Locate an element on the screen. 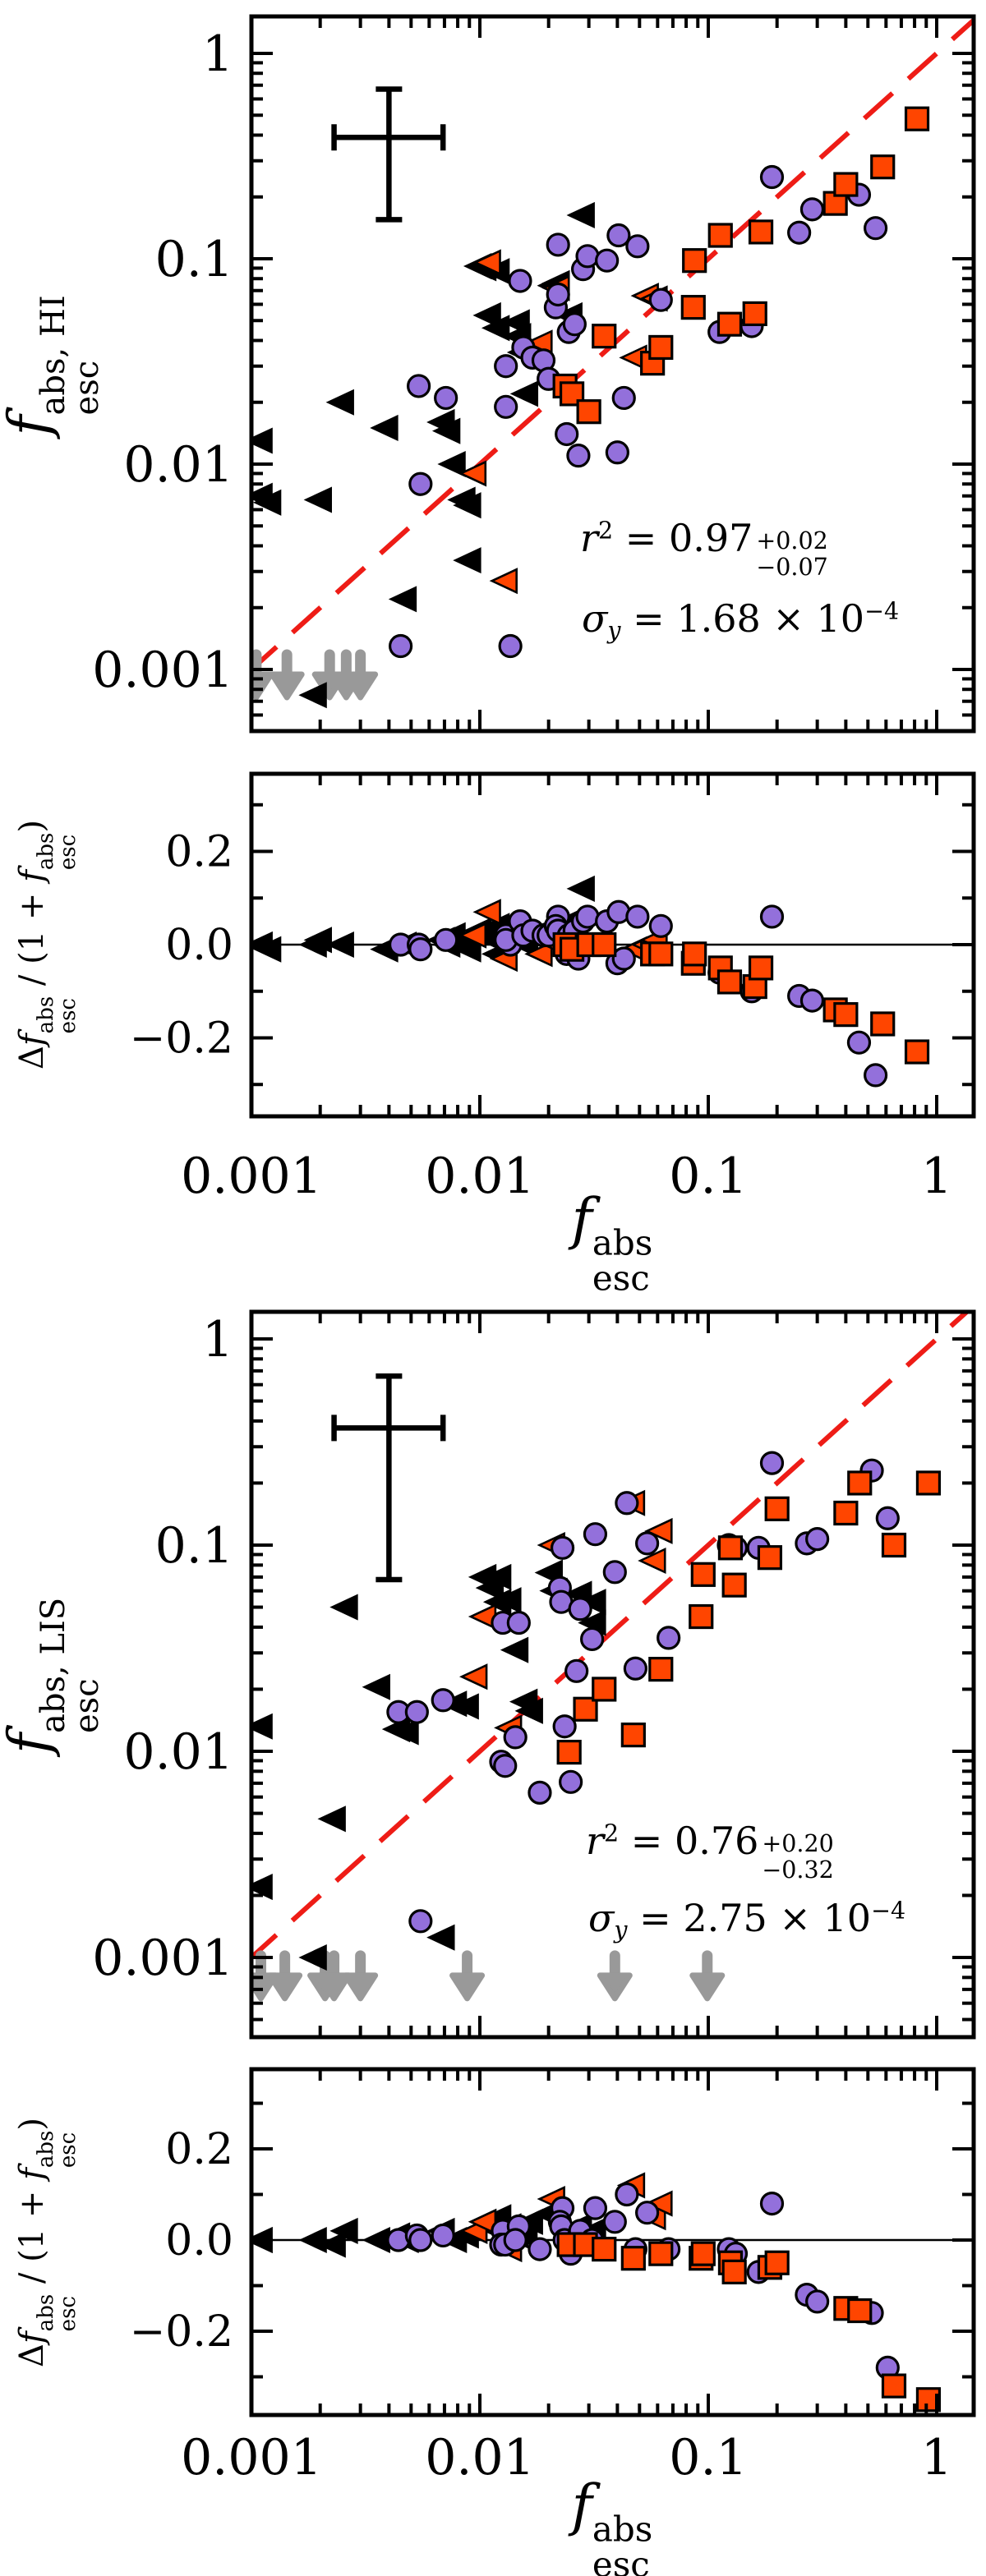 The width and height of the screenshot is (986, 2576). tick-label: 0.1 is located at coordinates (194, 259).